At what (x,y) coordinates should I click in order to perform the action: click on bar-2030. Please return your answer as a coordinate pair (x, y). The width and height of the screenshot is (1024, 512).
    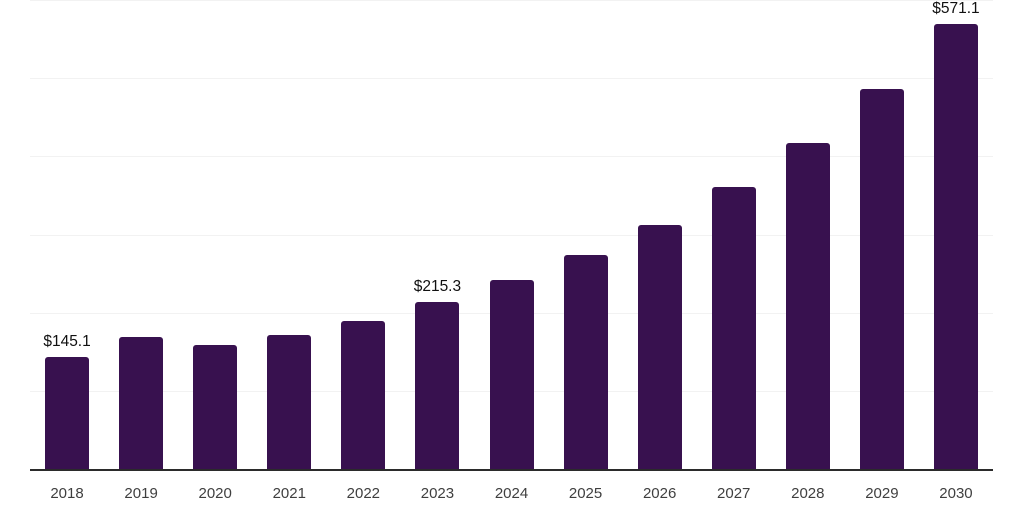
    Looking at the image, I should click on (955, 246).